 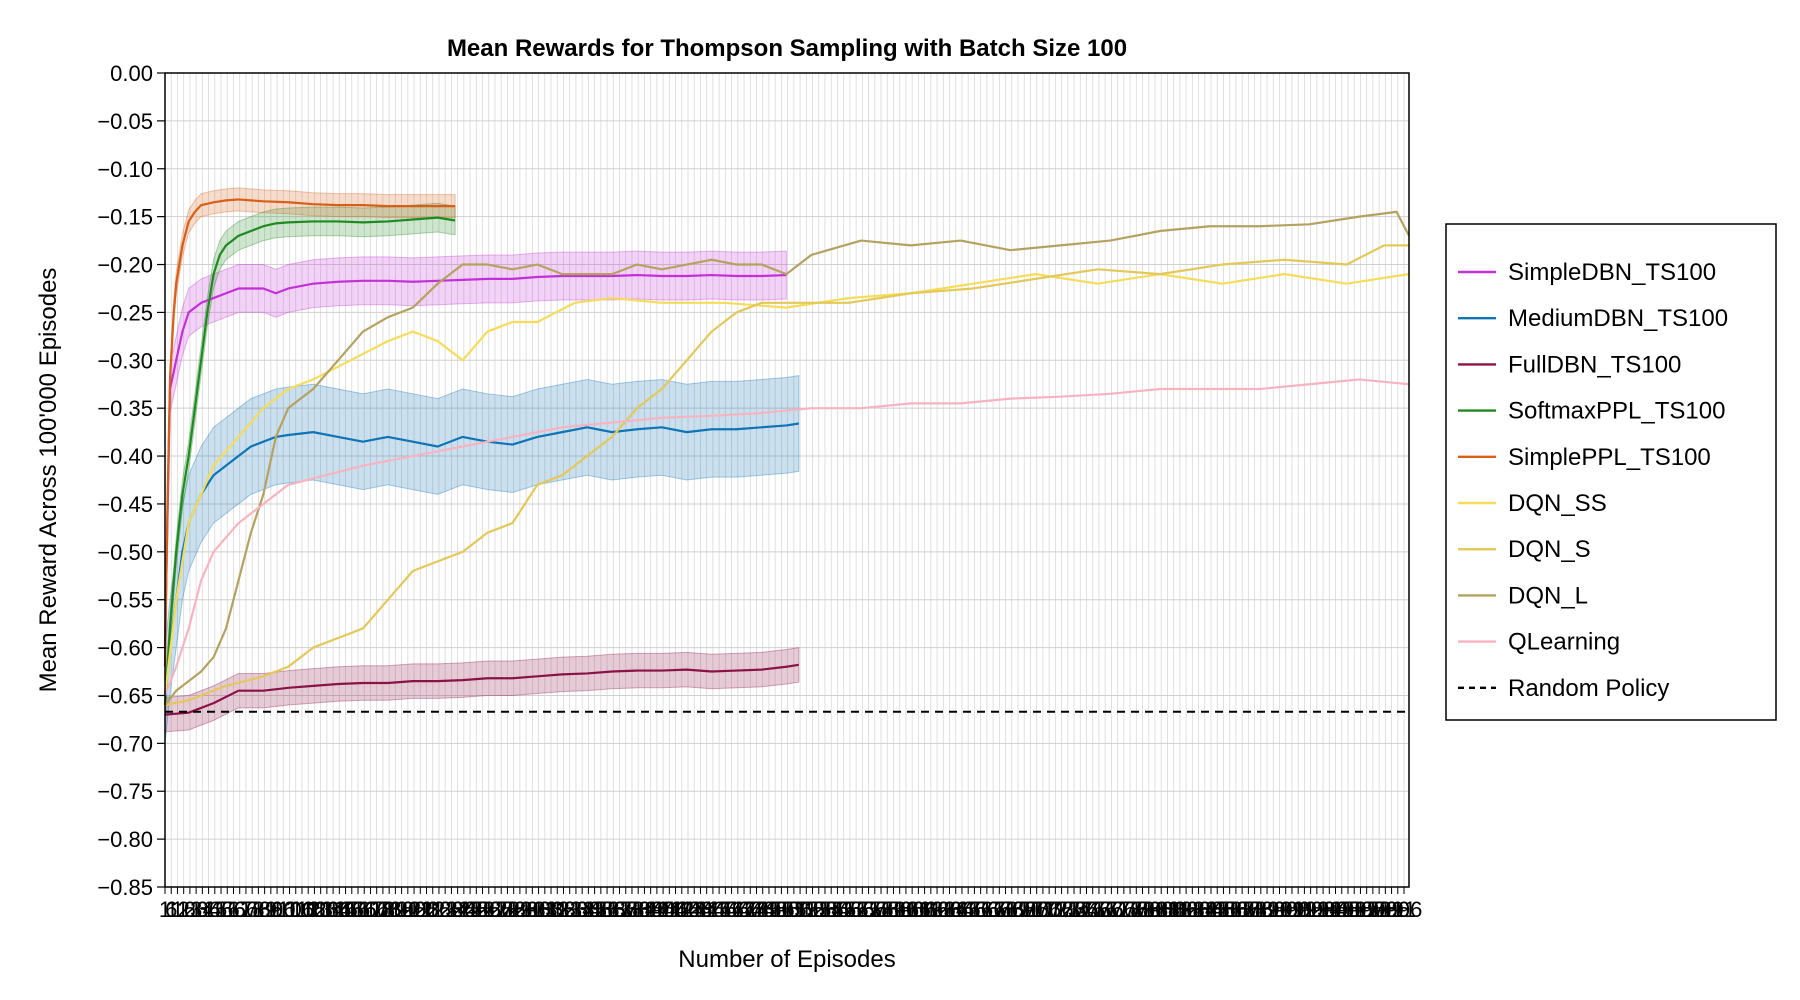 What do you see at coordinates (125, 743) in the screenshot?
I see `y-tick-label: −0.70` at bounding box center [125, 743].